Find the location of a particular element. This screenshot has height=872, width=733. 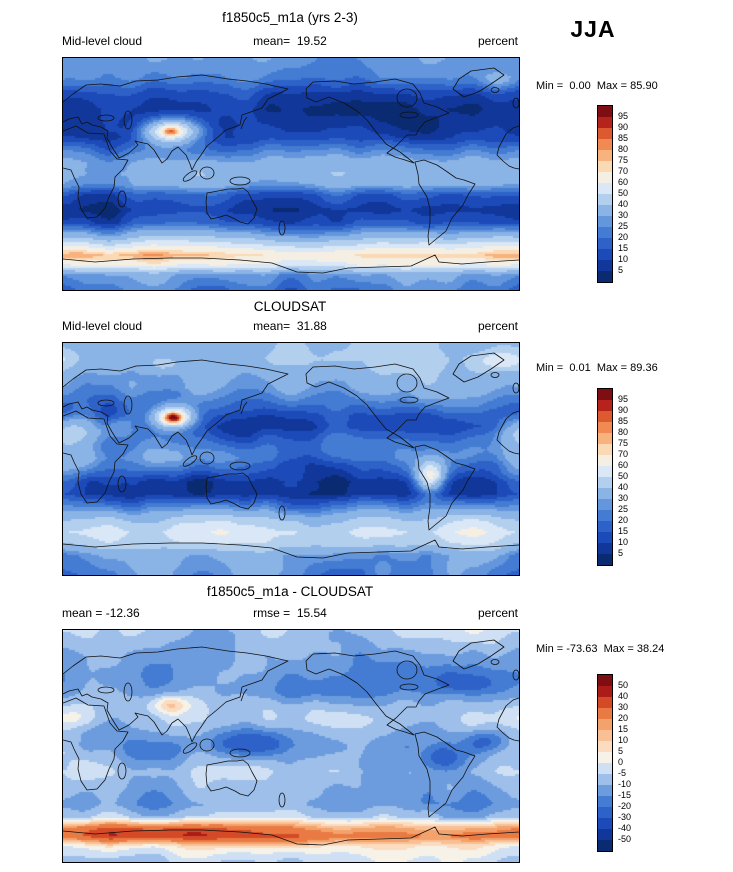

colorbar-tick-label: -5 is located at coordinates (622, 773).